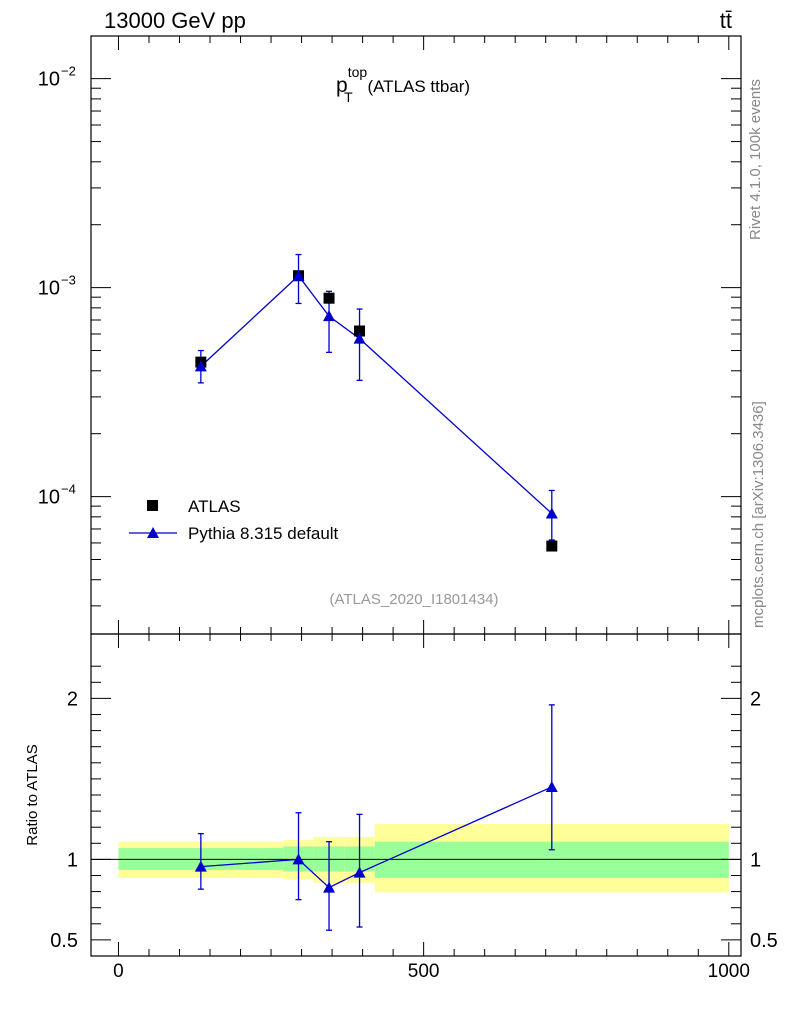  What do you see at coordinates (358, 72) in the screenshot?
I see `title-sup: top` at bounding box center [358, 72].